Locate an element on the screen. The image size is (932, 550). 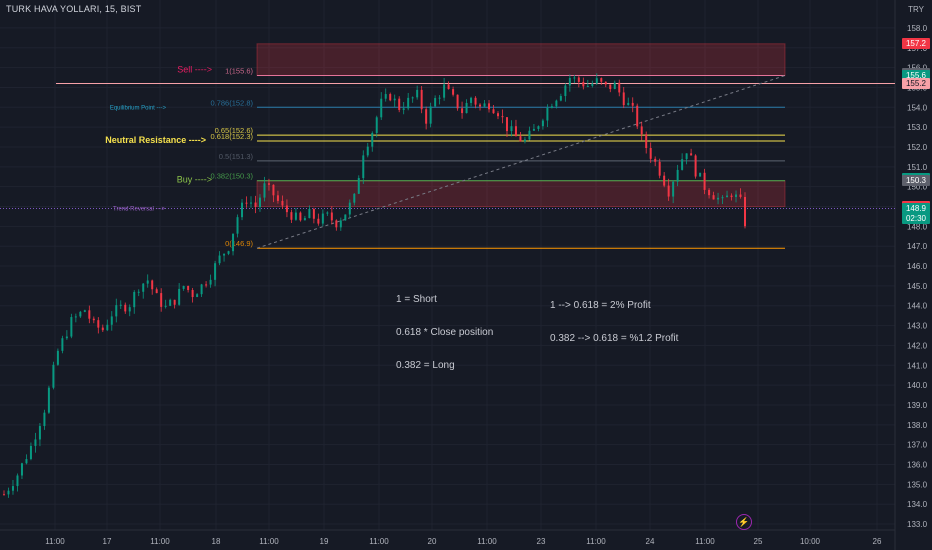
price-tick-label: 139.0 is located at coordinates (917, 405).